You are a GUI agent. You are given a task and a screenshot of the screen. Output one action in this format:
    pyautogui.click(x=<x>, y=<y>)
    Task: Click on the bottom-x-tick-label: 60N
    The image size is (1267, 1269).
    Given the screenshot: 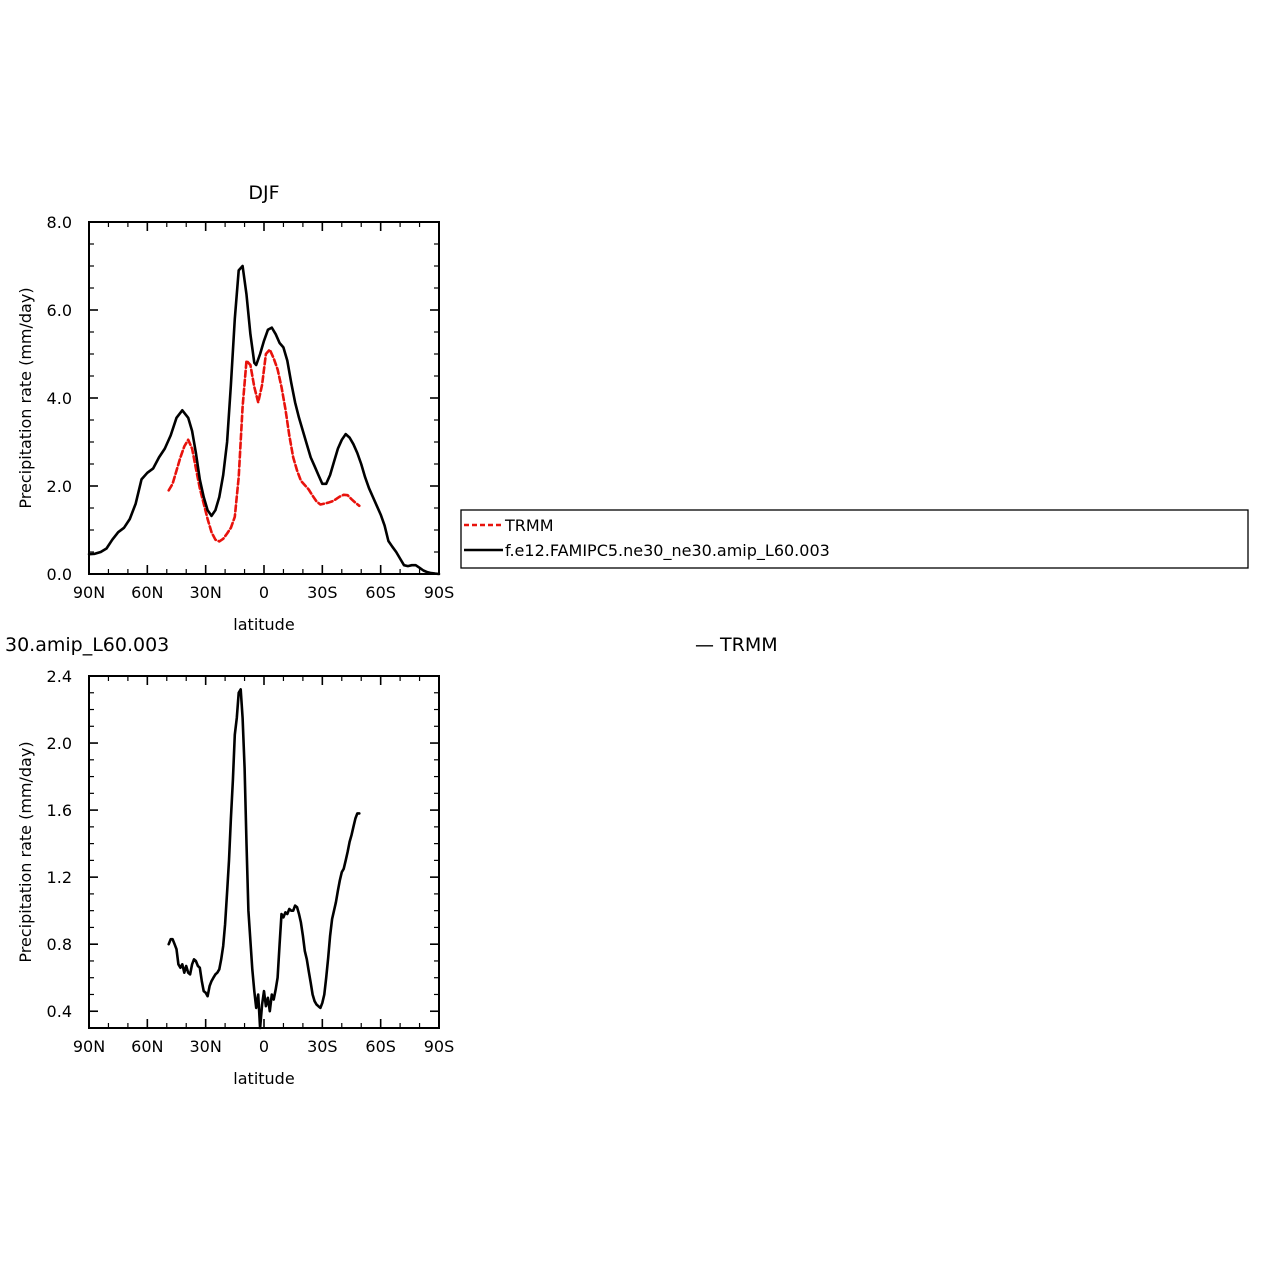 What is the action you would take?
    pyautogui.click(x=147, y=1046)
    